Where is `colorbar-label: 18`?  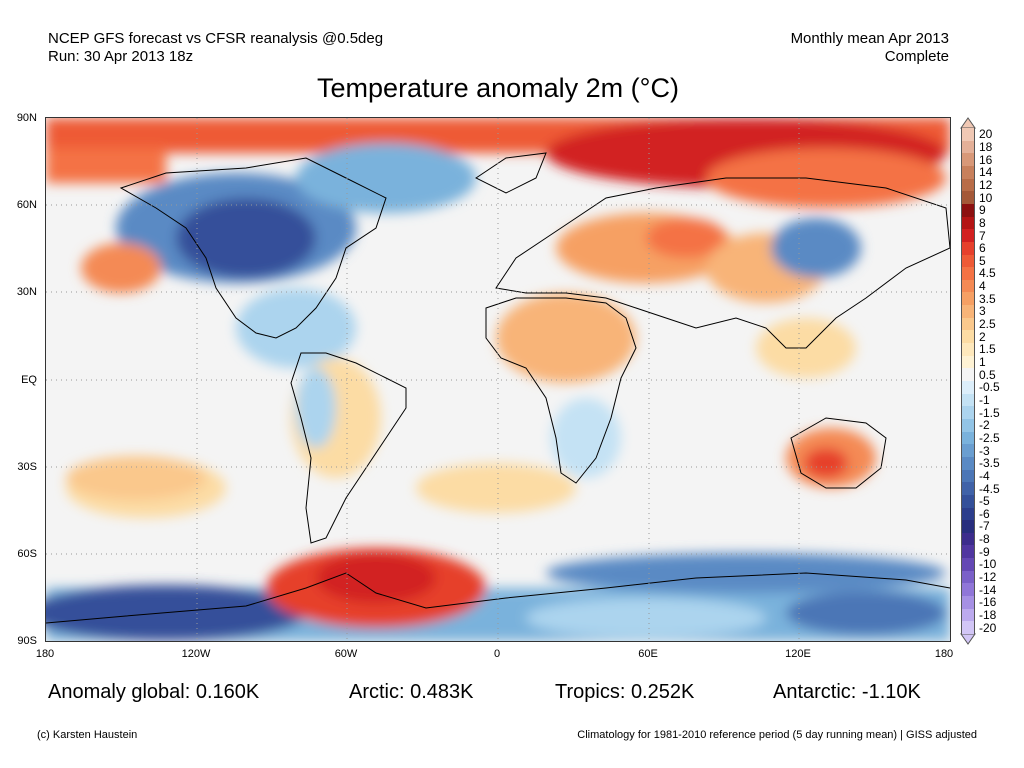 colorbar-label: 18 is located at coordinates (986, 146).